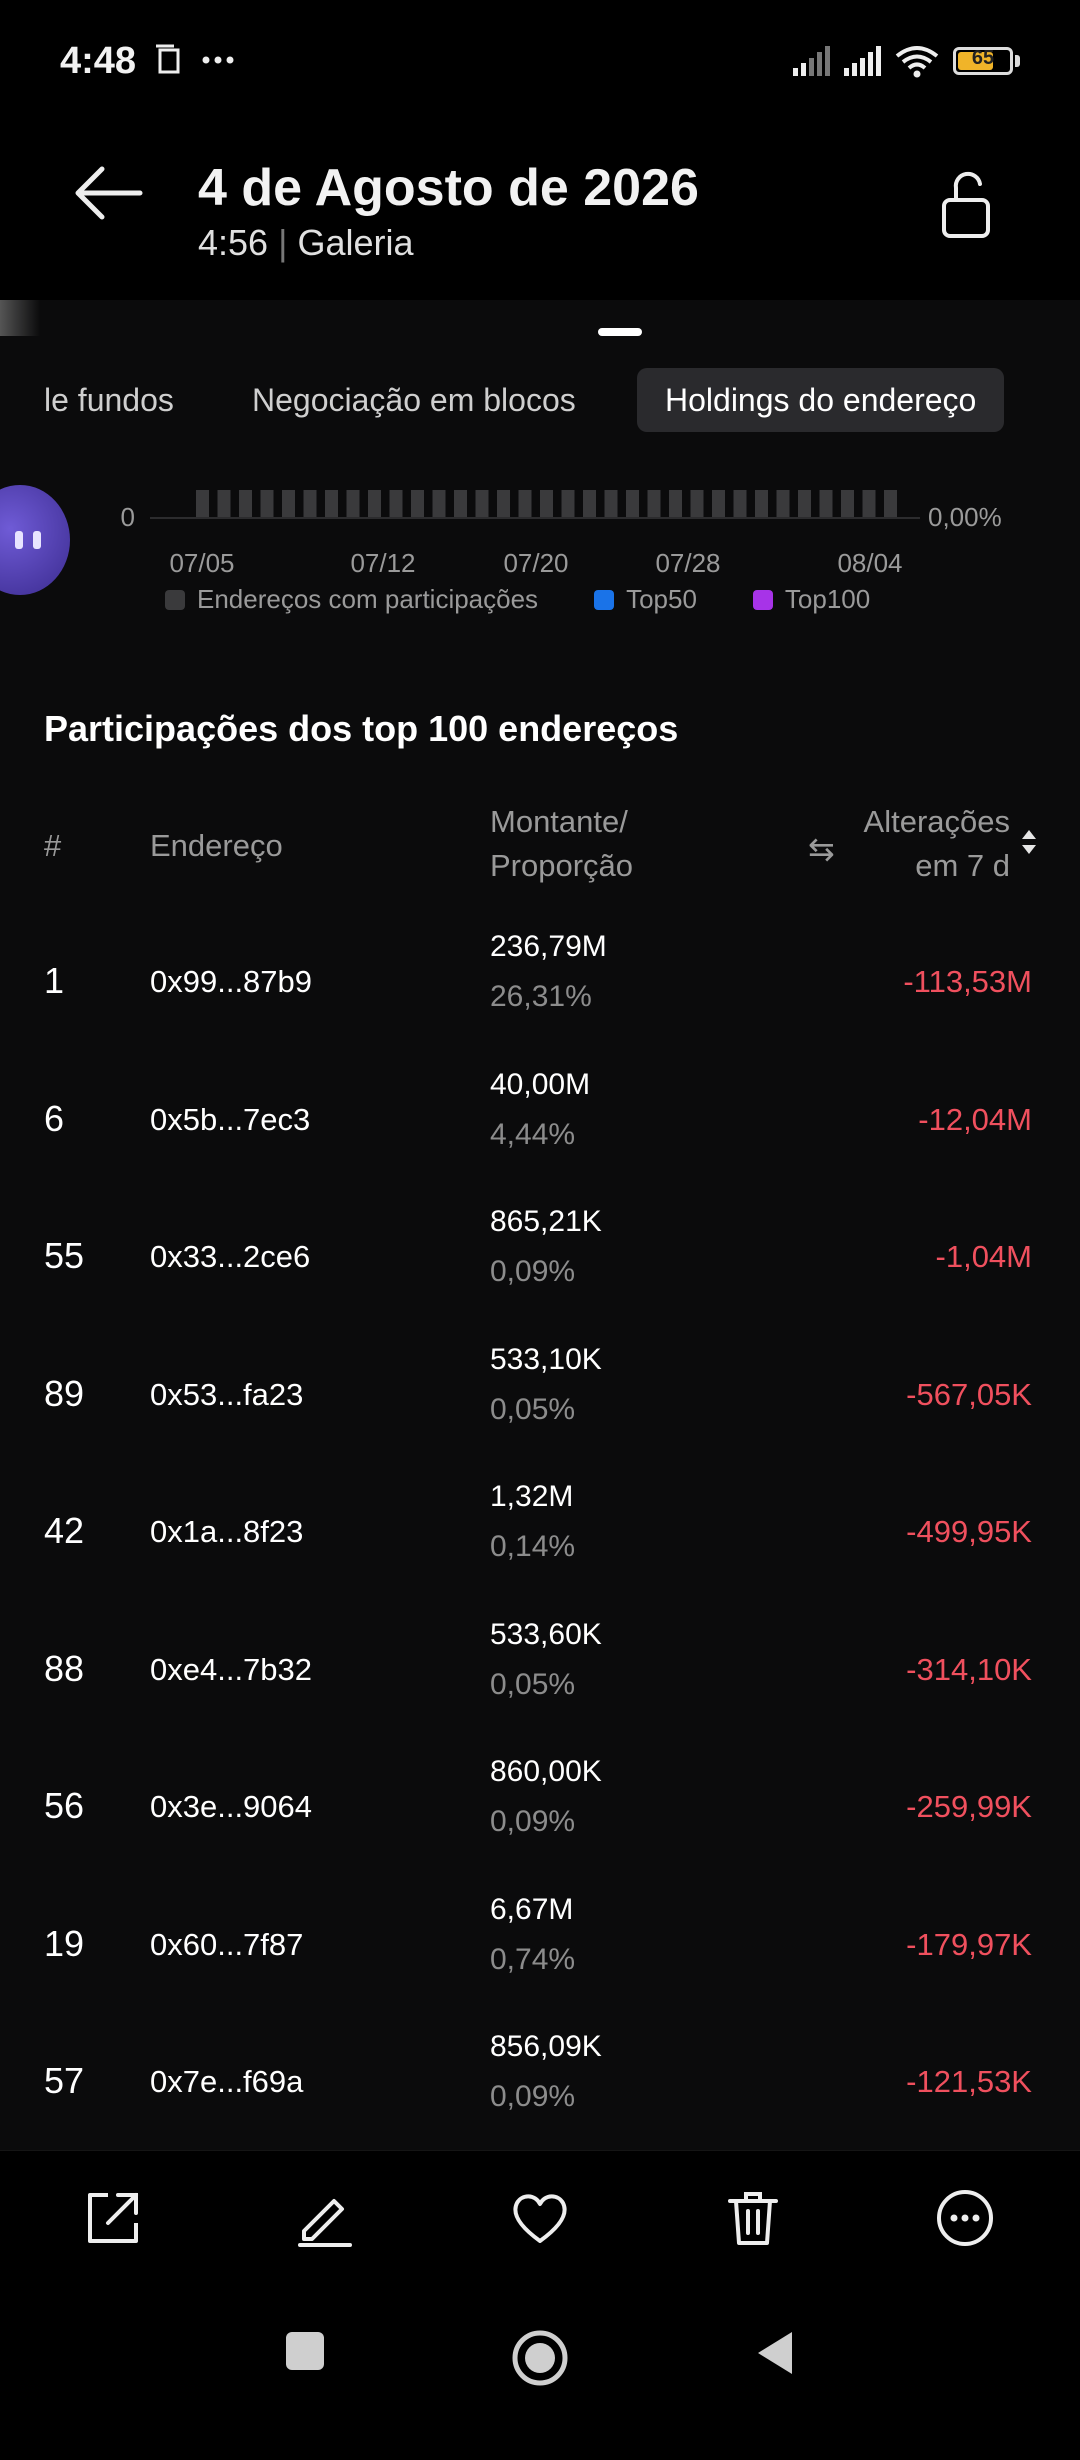  What do you see at coordinates (216, 845) in the screenshot?
I see `column-header-address: Endereço` at bounding box center [216, 845].